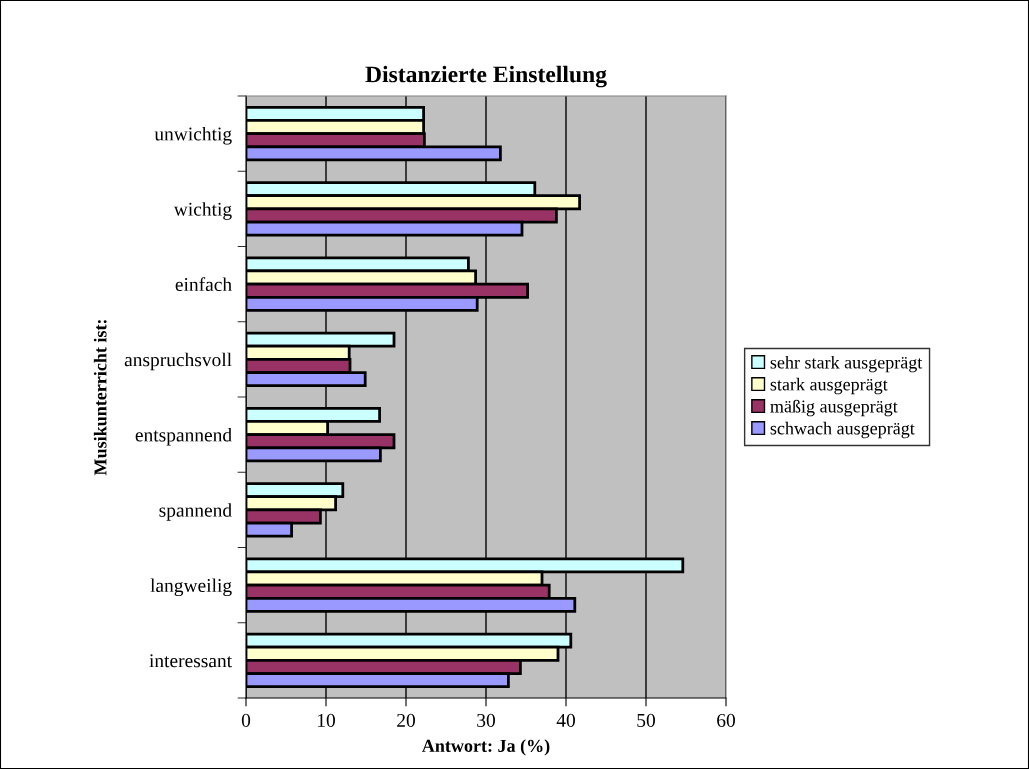 Image resolution: width=1029 pixels, height=769 pixels. Describe the element at coordinates (202, 211) in the screenshot. I see `y-tick-label: wichtig` at that location.